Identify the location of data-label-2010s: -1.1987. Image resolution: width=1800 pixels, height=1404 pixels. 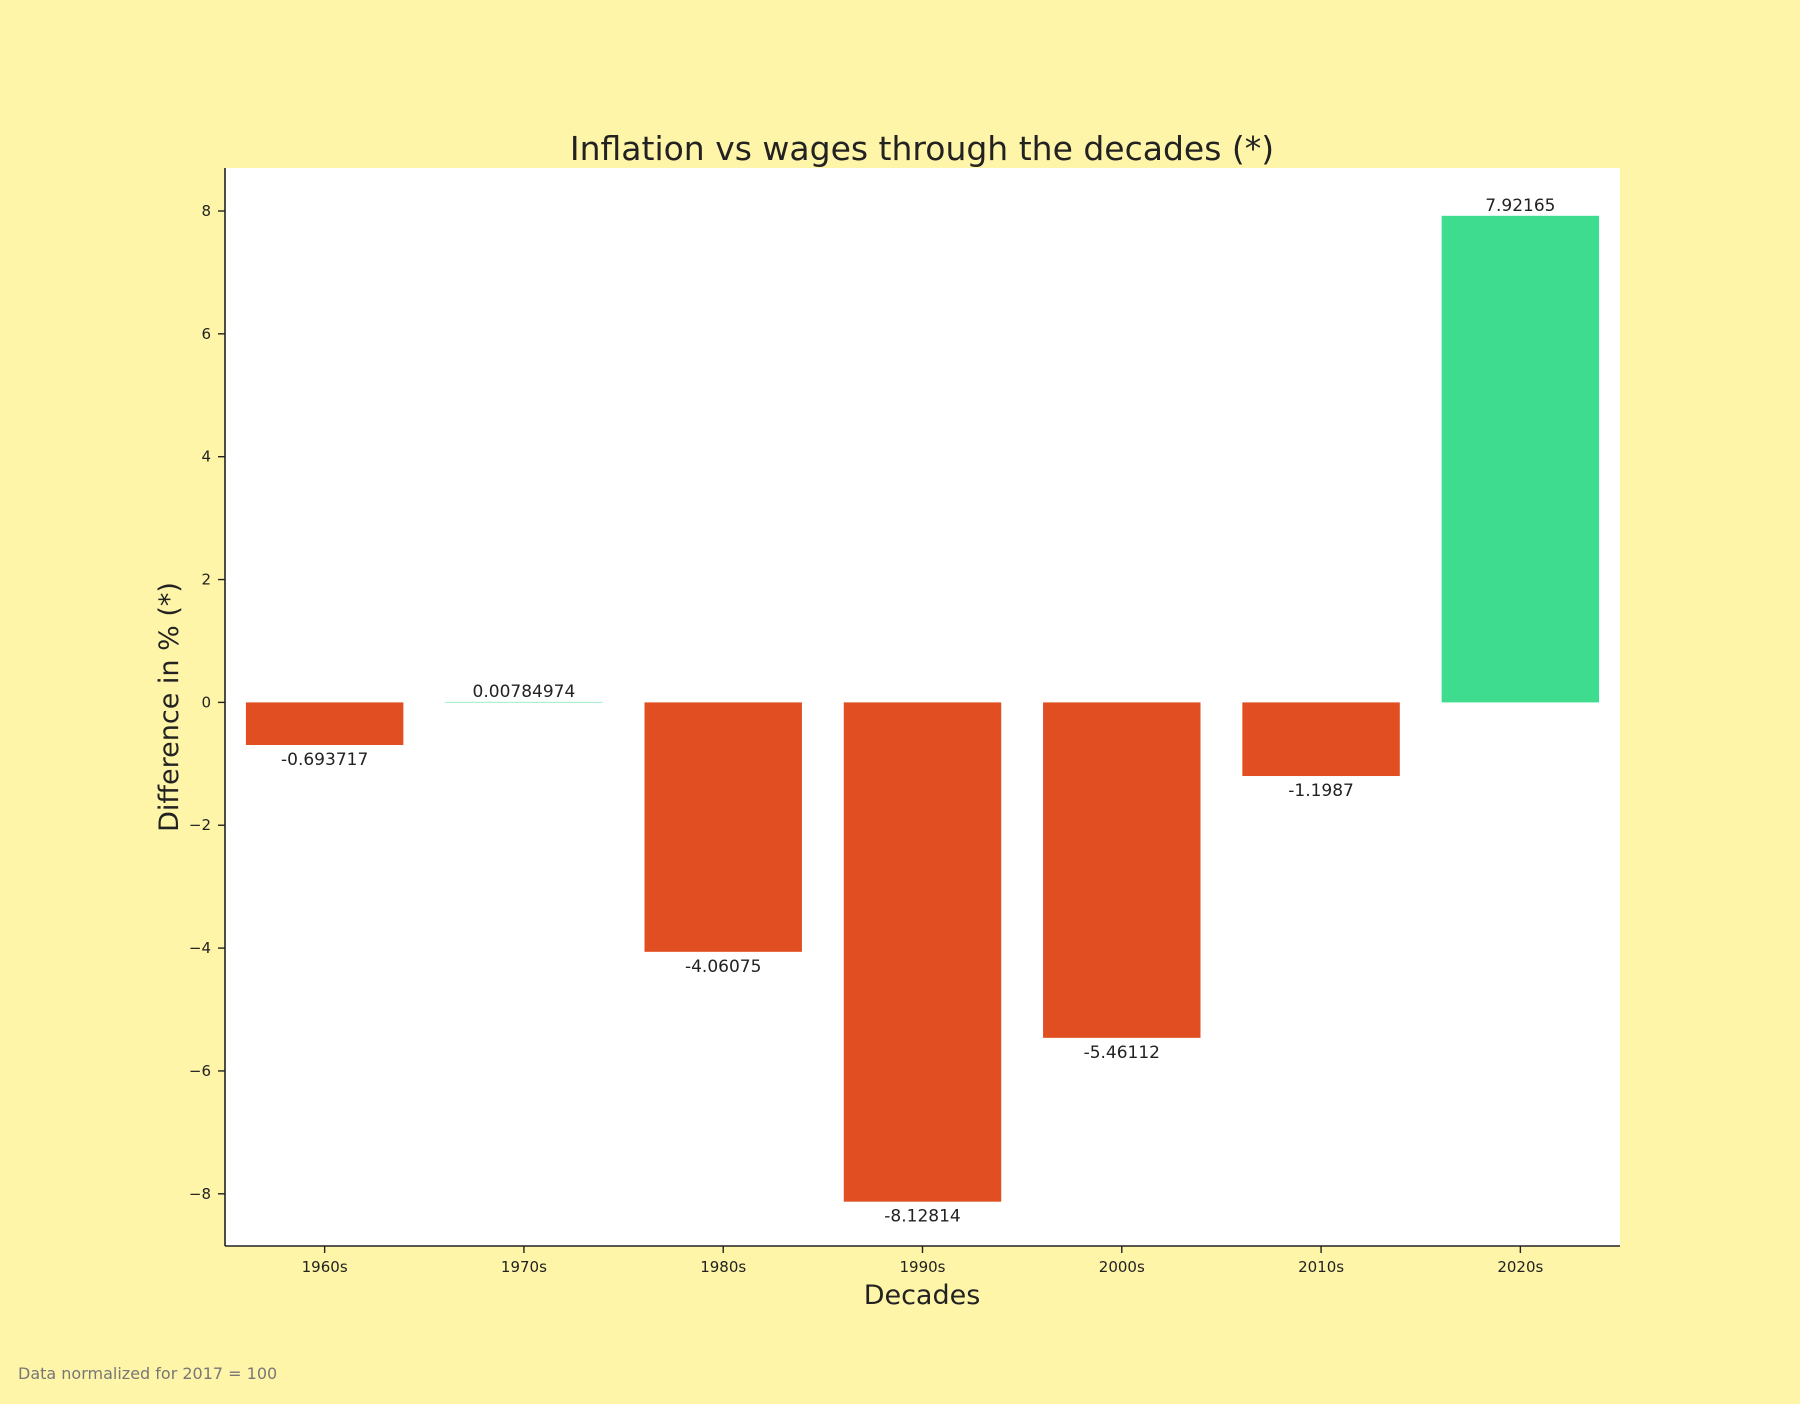
(1321, 791).